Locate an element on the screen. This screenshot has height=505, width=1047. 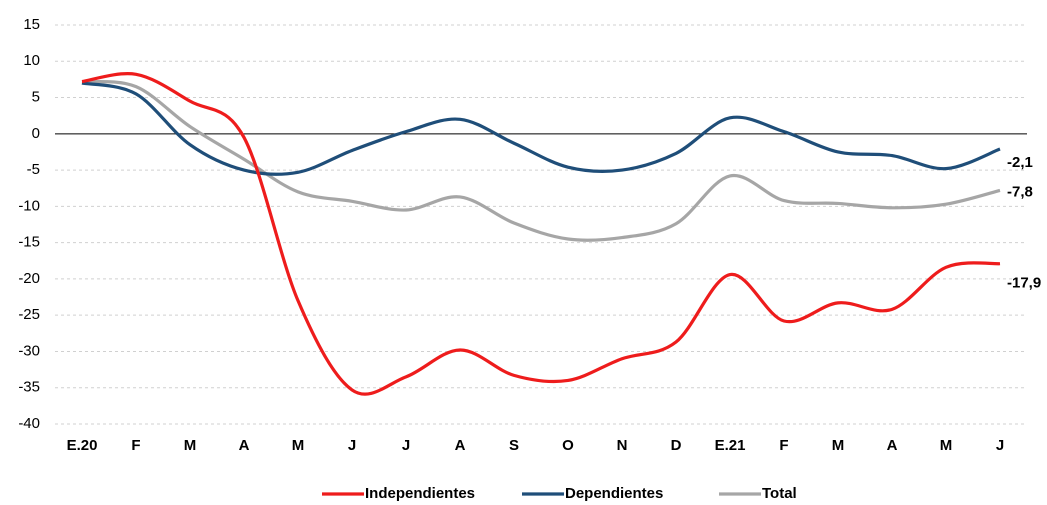
y-tick-label: -15 is located at coordinates (29, 242).